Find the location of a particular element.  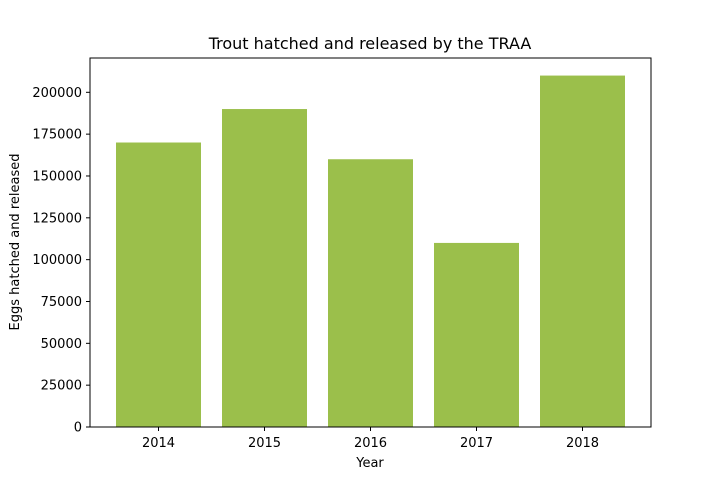

bar-2017 is located at coordinates (476, 334).